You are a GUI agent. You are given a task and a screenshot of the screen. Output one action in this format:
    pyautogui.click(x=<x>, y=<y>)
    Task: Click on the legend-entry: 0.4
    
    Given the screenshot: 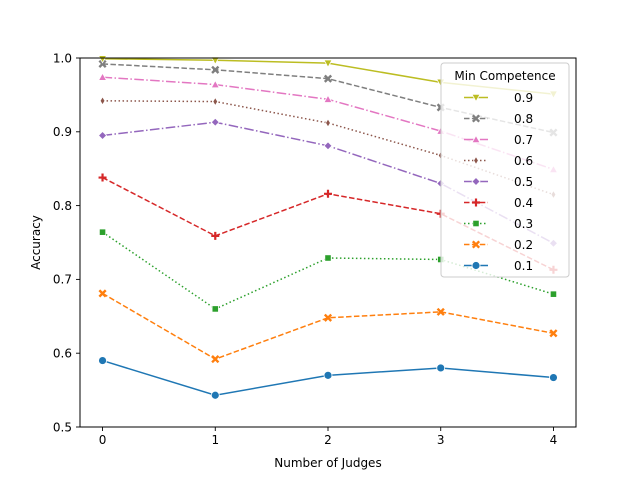 What is the action you would take?
    pyautogui.click(x=498, y=203)
    